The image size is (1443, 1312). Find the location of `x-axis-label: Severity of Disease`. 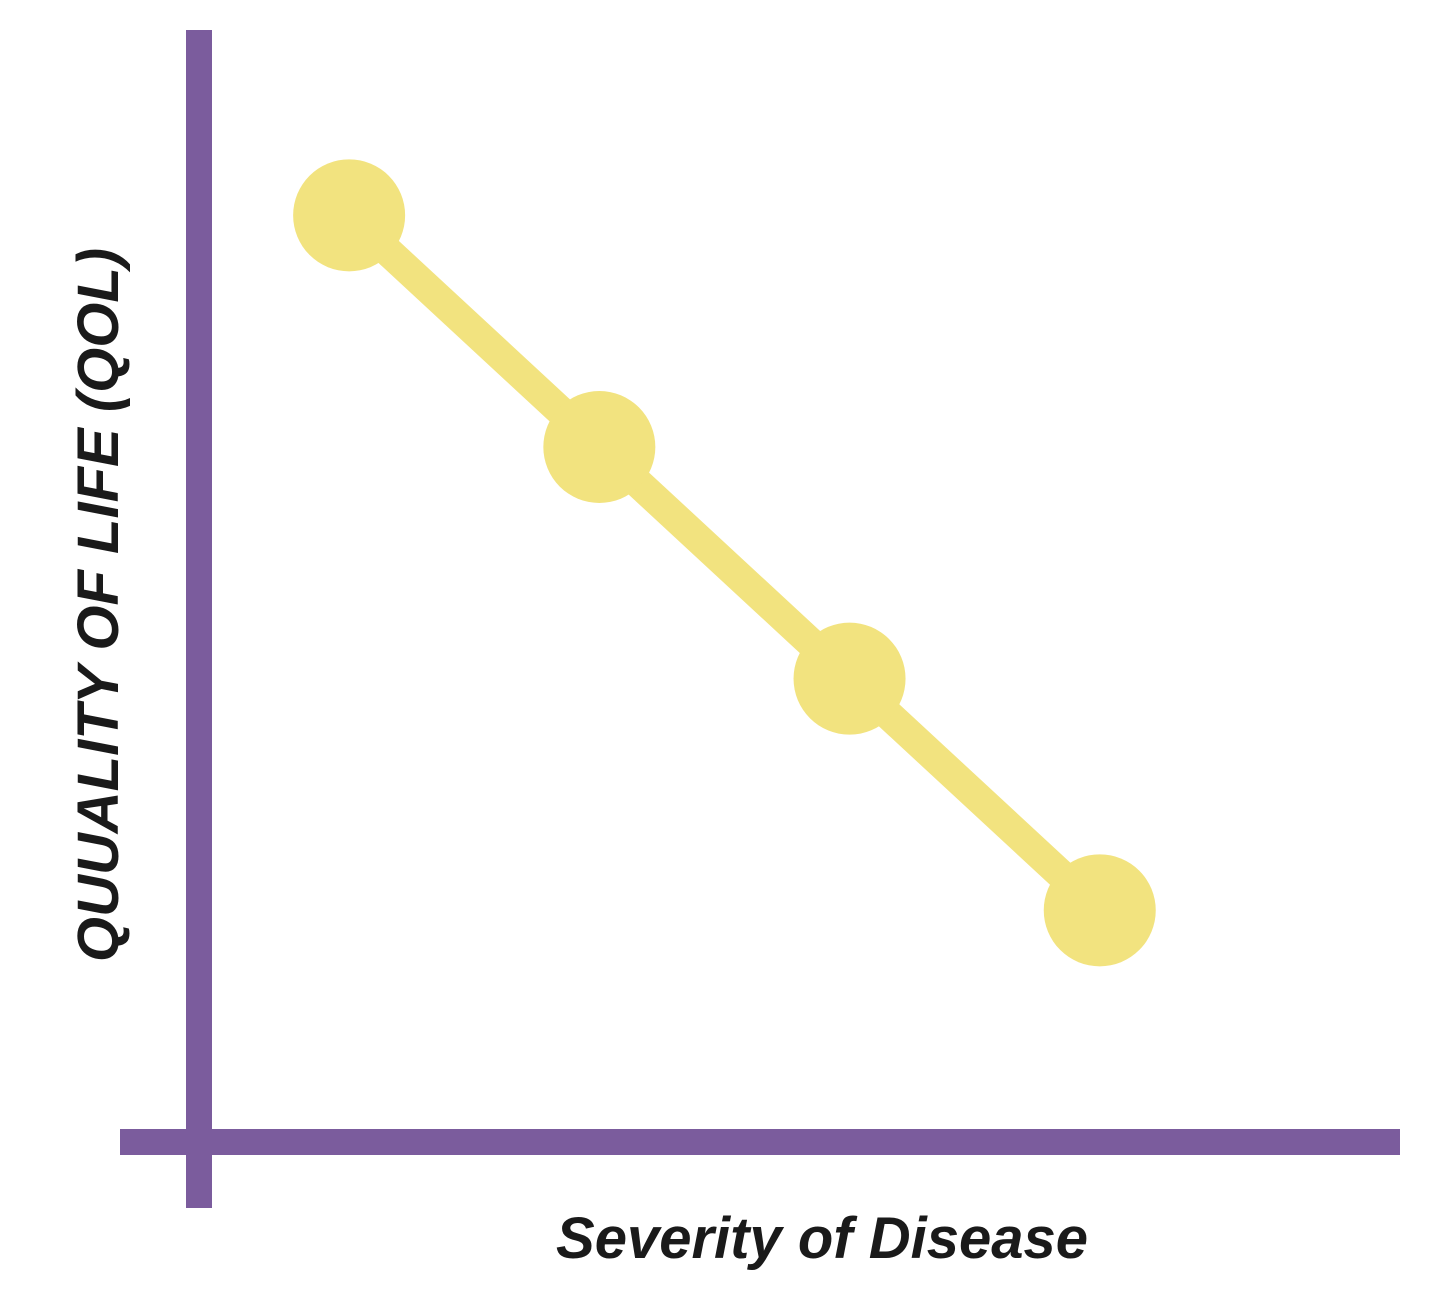

x-axis-label: Severity of Disease is located at coordinates (822, 1238).